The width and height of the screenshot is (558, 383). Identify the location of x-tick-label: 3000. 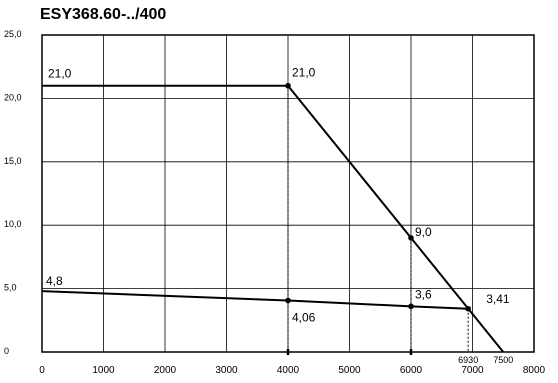
(226, 370).